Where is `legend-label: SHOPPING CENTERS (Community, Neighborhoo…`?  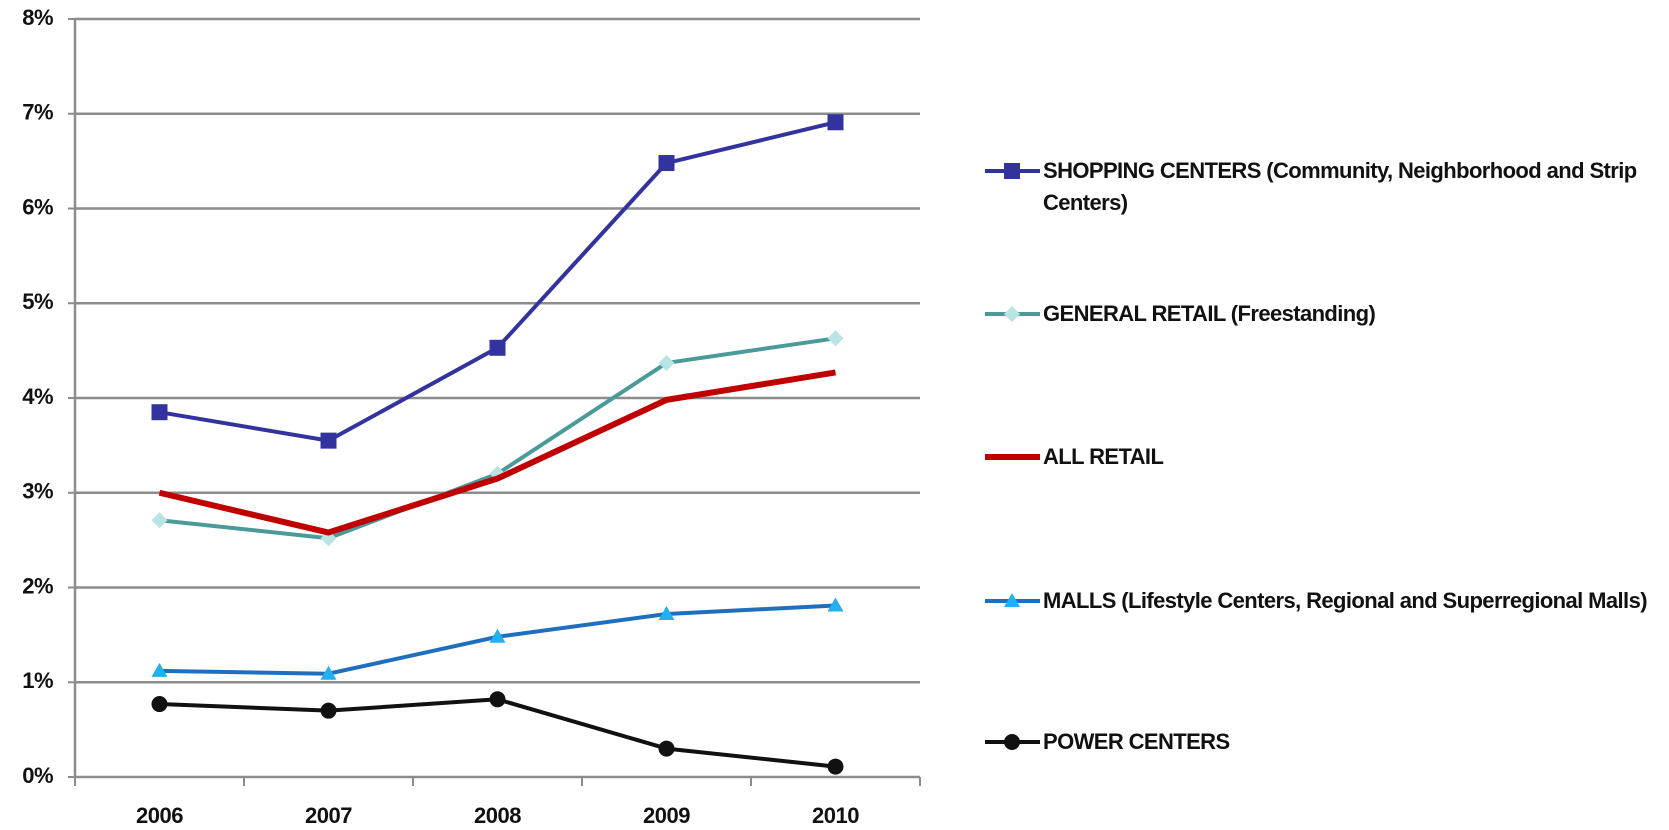
legend-label: SHOPPING CENTERS (Community, Neighborhoo… is located at coordinates (1340, 186).